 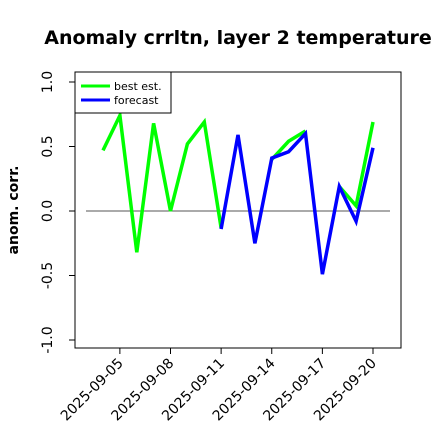 What do you see at coordinates (14, 210) in the screenshot?
I see `y-axis-label: anom. corr.` at bounding box center [14, 210].